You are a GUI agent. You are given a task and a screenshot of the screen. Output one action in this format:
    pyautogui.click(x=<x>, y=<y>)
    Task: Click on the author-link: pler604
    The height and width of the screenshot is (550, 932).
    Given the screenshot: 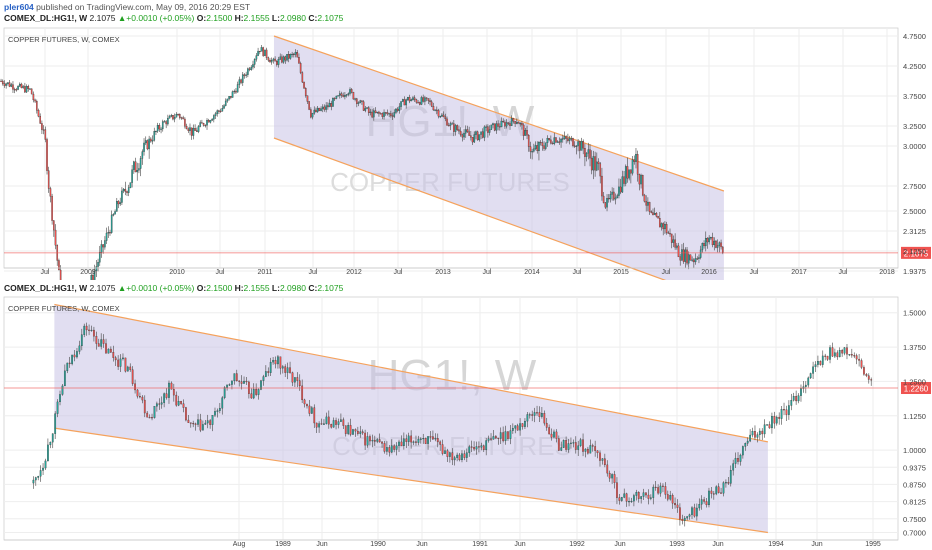 What is the action you would take?
    pyautogui.click(x=19, y=7)
    